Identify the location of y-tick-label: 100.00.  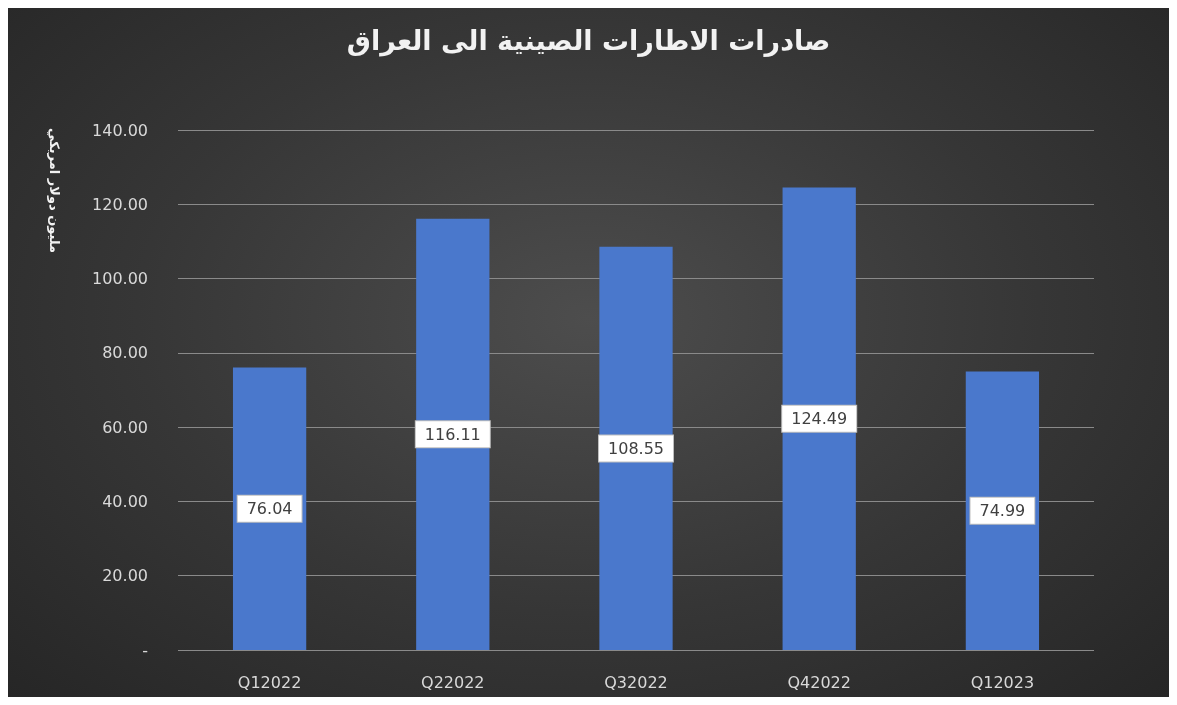
(120, 279).